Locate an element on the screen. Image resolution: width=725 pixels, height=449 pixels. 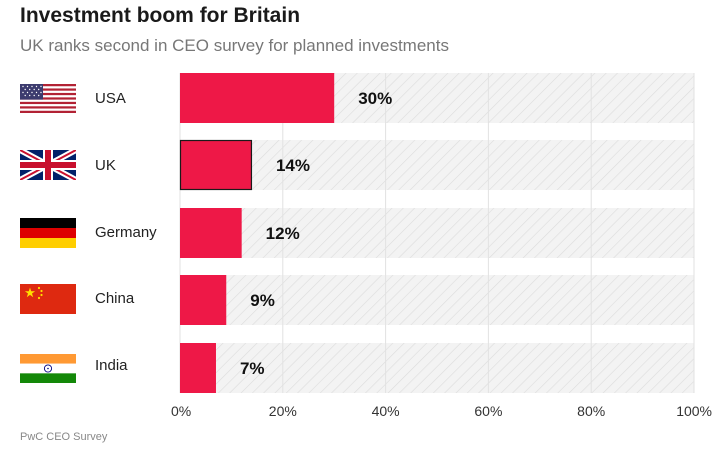
usa-flag-icon is located at coordinates (48, 98).